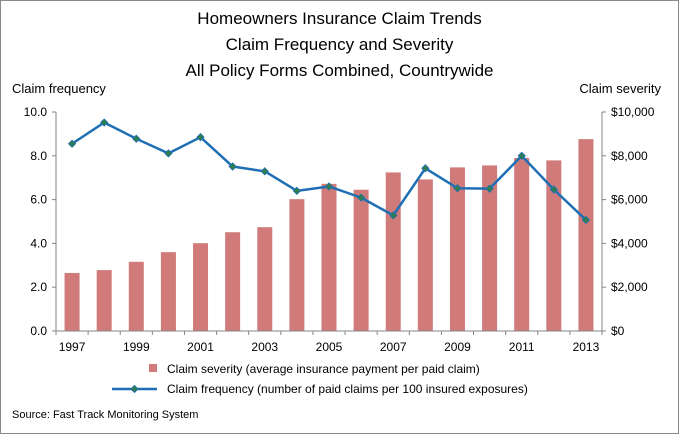  What do you see at coordinates (134, 389) in the screenshot?
I see `legend-frequency-marker` at bounding box center [134, 389].